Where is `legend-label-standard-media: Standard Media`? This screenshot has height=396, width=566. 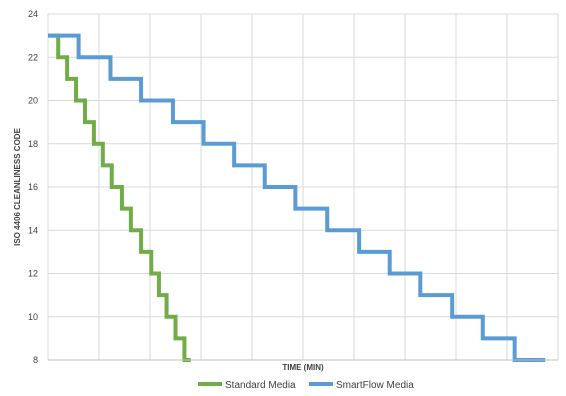 legend-label-standard-media: Standard Media is located at coordinates (260, 385).